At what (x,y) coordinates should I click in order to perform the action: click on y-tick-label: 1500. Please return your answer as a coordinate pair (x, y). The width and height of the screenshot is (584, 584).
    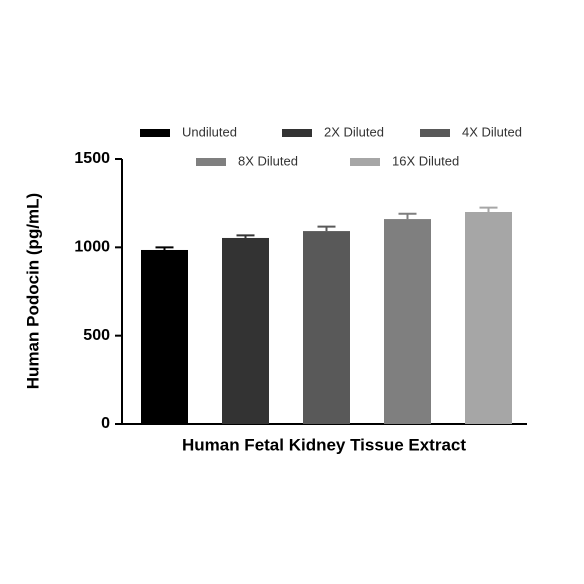
    Looking at the image, I should click on (92, 158).